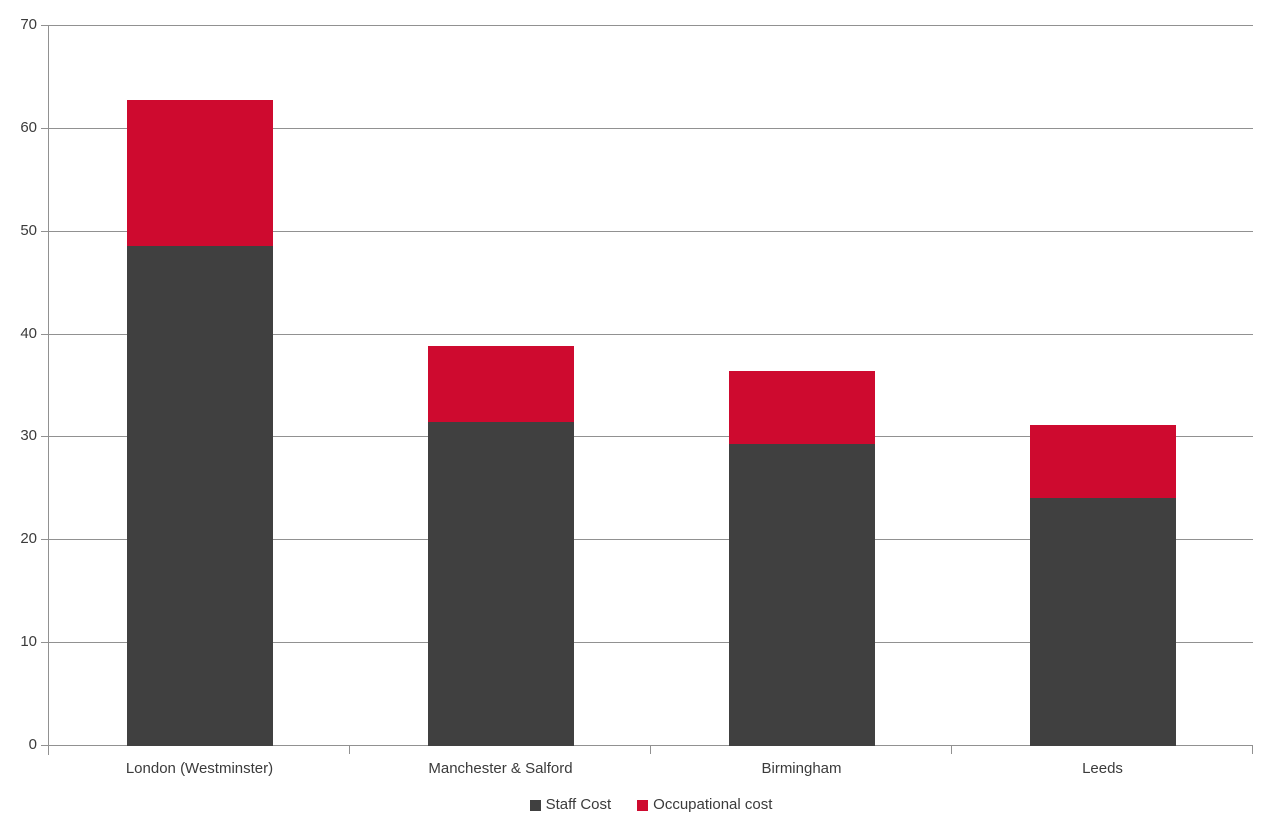 This screenshot has width=1273, height=836. What do you see at coordinates (28, 333) in the screenshot?
I see `y-axis-tick-label: 40` at bounding box center [28, 333].